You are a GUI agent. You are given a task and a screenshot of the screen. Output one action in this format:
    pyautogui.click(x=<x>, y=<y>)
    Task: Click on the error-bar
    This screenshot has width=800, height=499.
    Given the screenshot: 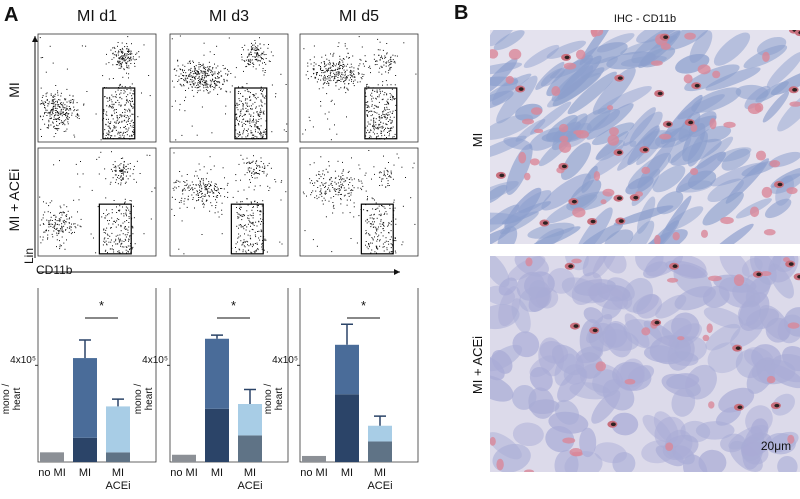 What is the action you would take?
    pyautogui.click(x=347, y=334)
    